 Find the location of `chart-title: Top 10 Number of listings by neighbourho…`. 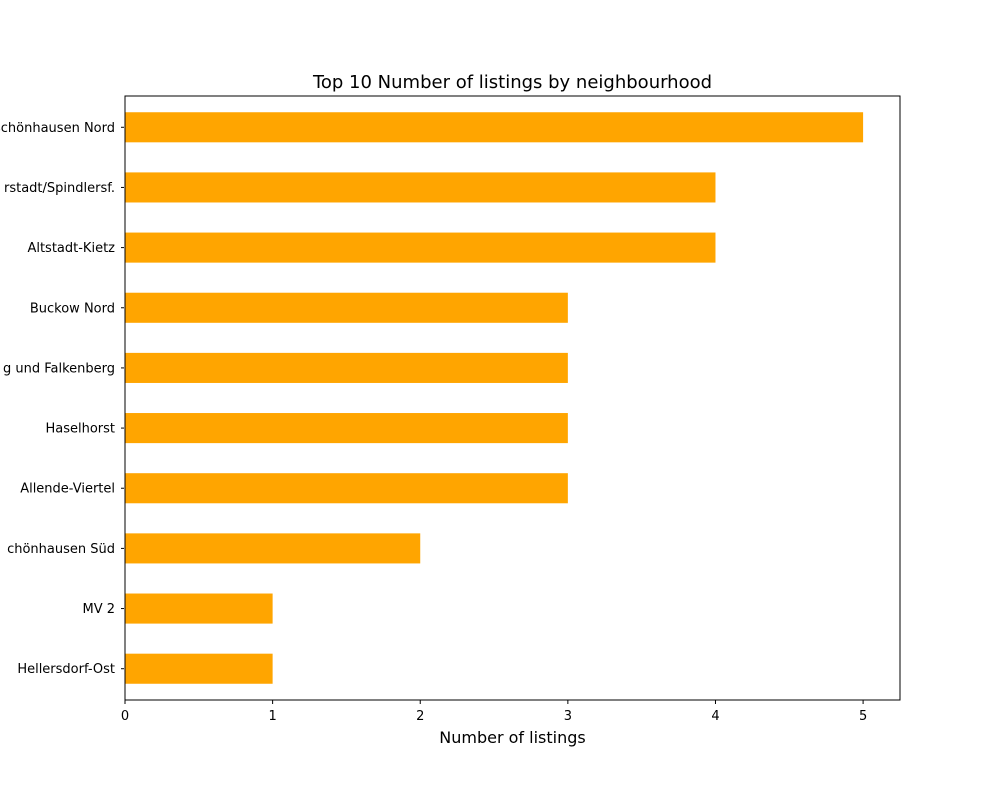

chart-title: Top 10 Number of listings by neighbourho… is located at coordinates (512, 82).